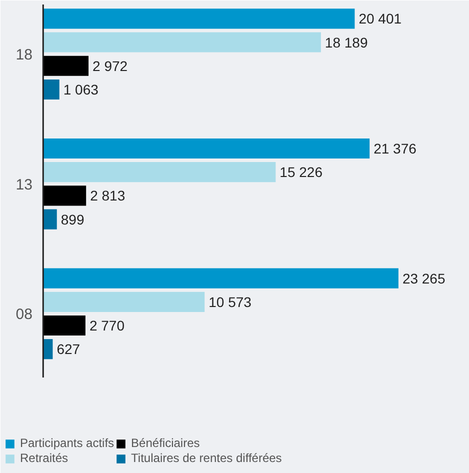  I want to click on data-label: 2 813, so click(108, 196).